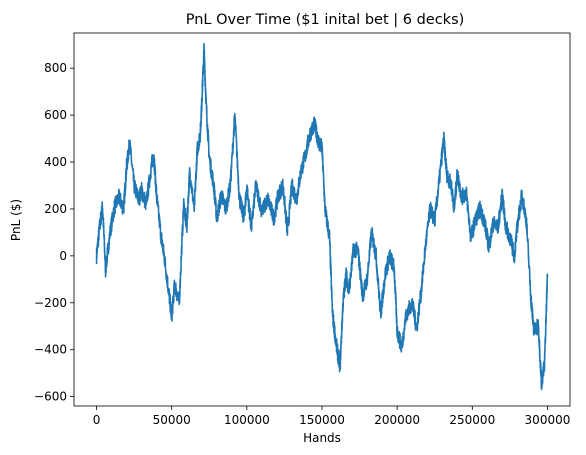 Image resolution: width=586 pixels, height=455 pixels. Describe the element at coordinates (50, 397) in the screenshot. I see `y-tick-label: −600` at that location.